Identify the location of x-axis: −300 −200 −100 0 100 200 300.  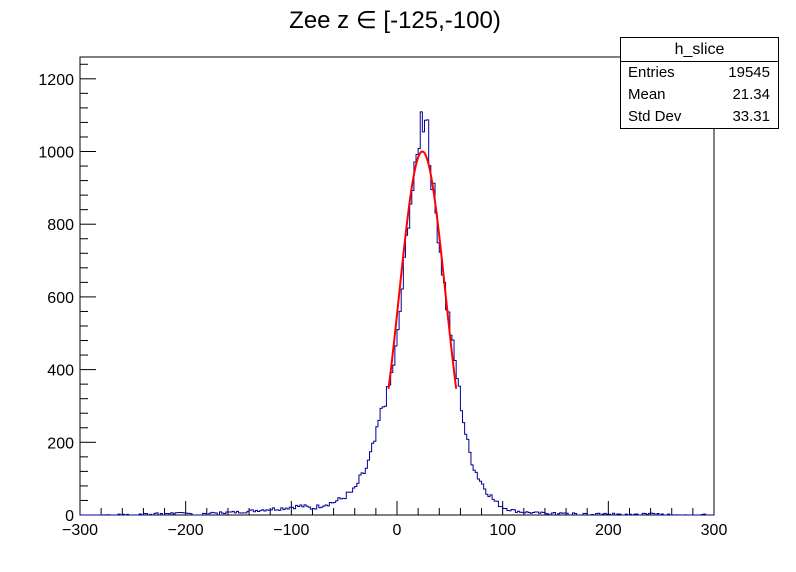
(394, 520).